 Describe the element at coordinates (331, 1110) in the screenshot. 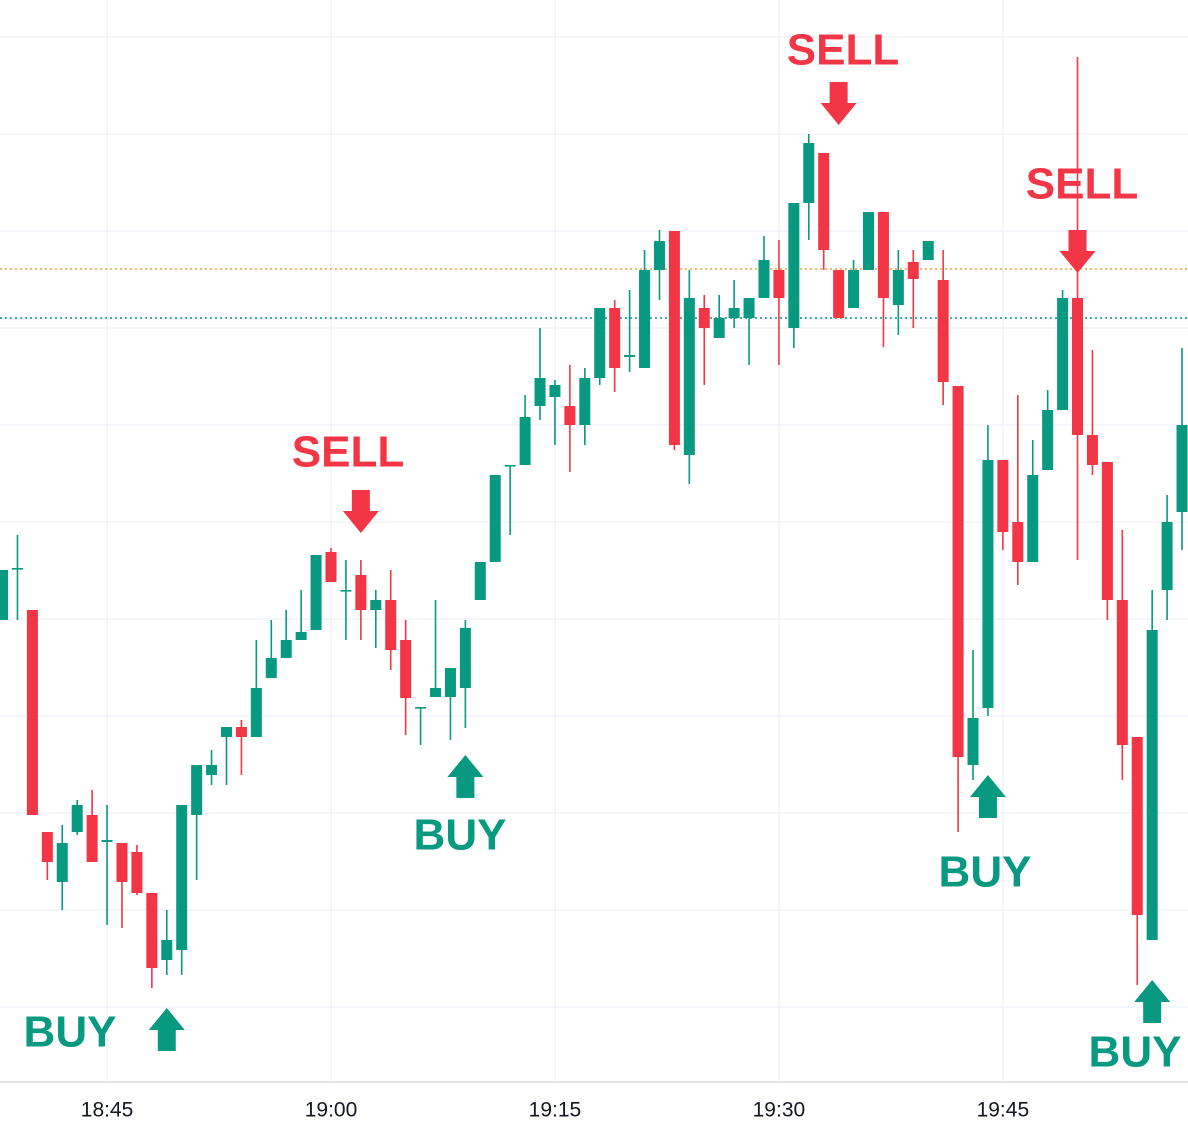

I see `x-tick-label: 19:00` at that location.